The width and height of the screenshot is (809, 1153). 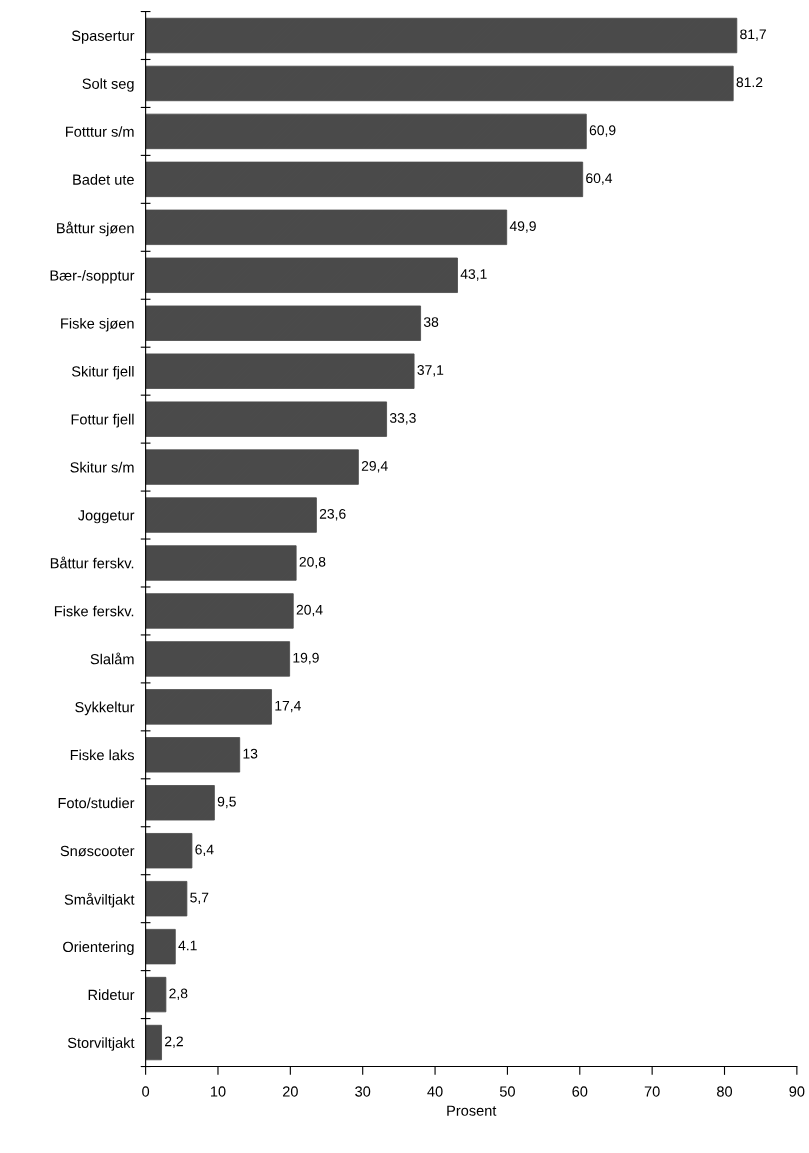 What do you see at coordinates (599, 179) in the screenshot?
I see `data-label: 60,4` at bounding box center [599, 179].